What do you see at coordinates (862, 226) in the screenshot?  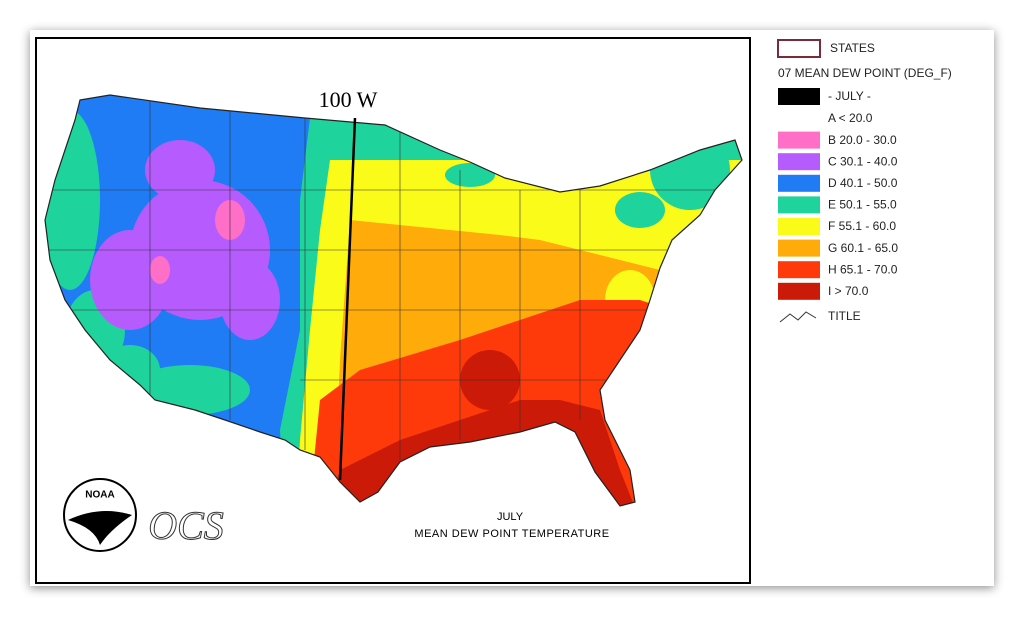 I see `legend-label: F 55.1 - 60.0` at bounding box center [862, 226].